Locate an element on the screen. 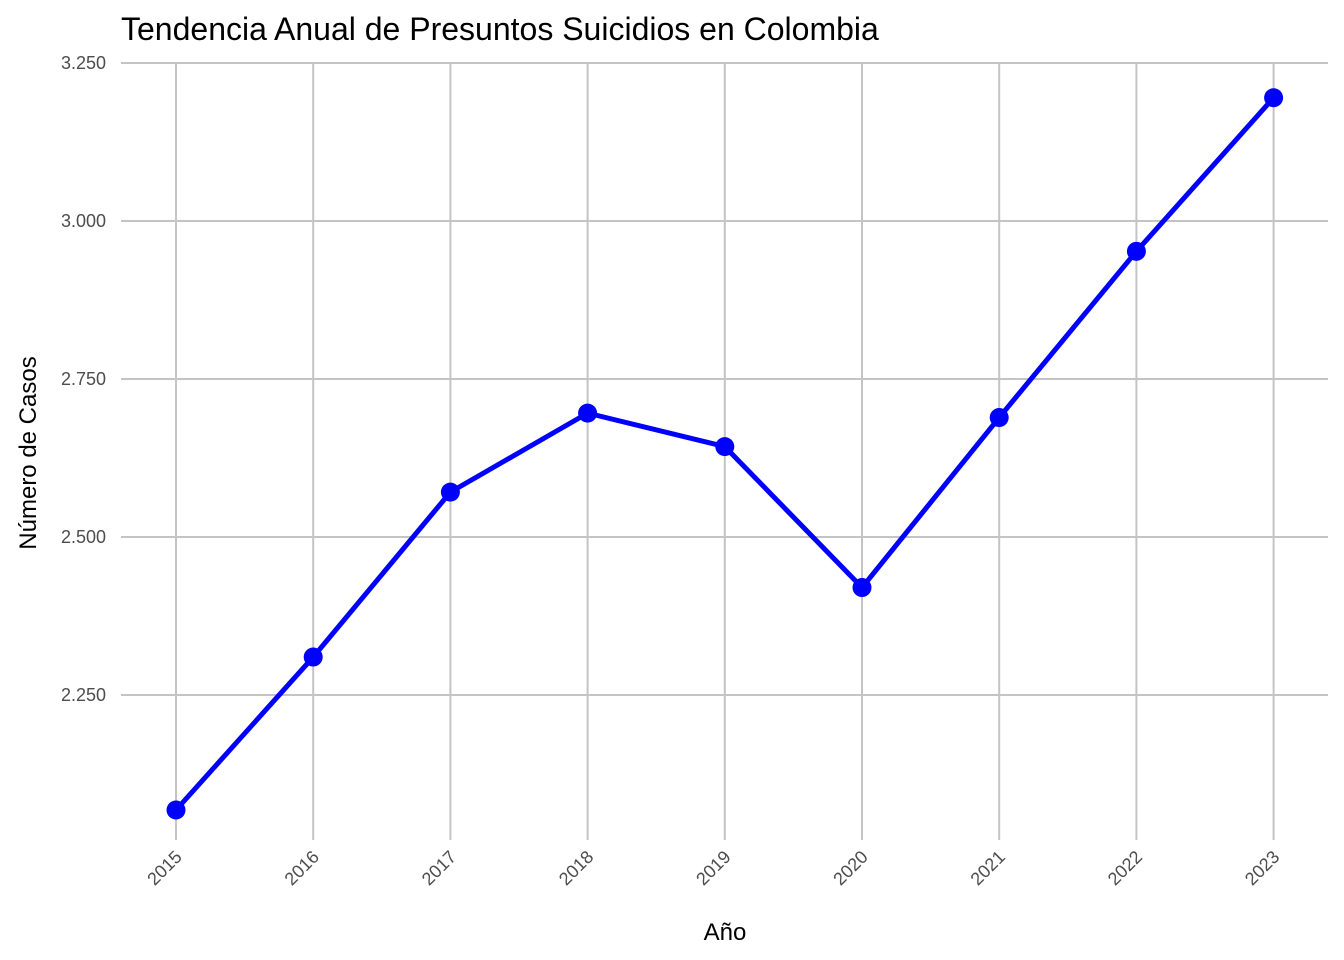 This screenshot has height=960, width=1344. x-tick-label: 2023 is located at coordinates (1262, 868).